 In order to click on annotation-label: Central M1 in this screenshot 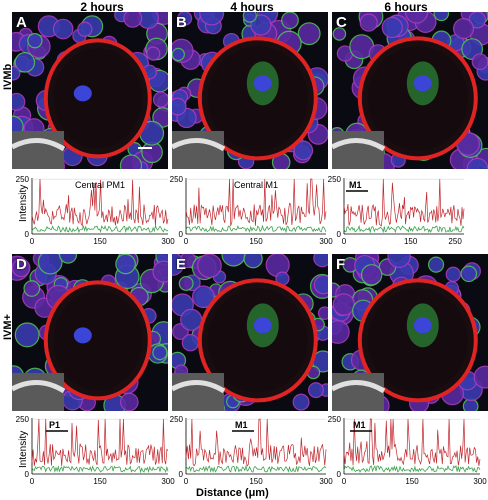, I will do `click(256, 185)`.